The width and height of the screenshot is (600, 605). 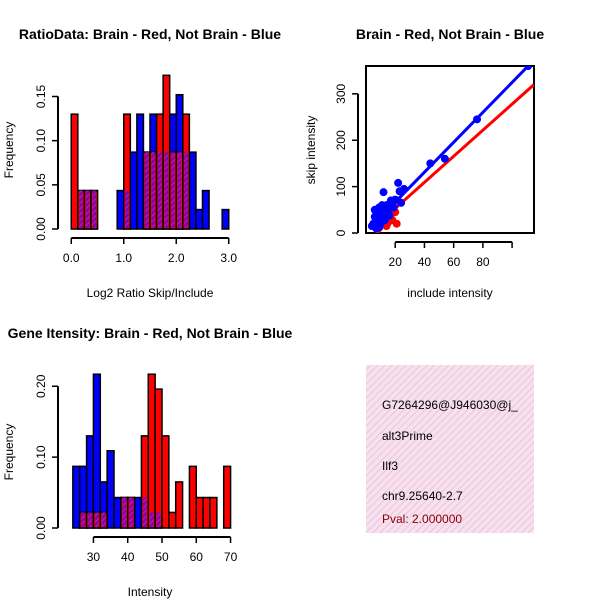 I want to click on ratio-hist-y-tick-label: 0.10, so click(x=41, y=141).